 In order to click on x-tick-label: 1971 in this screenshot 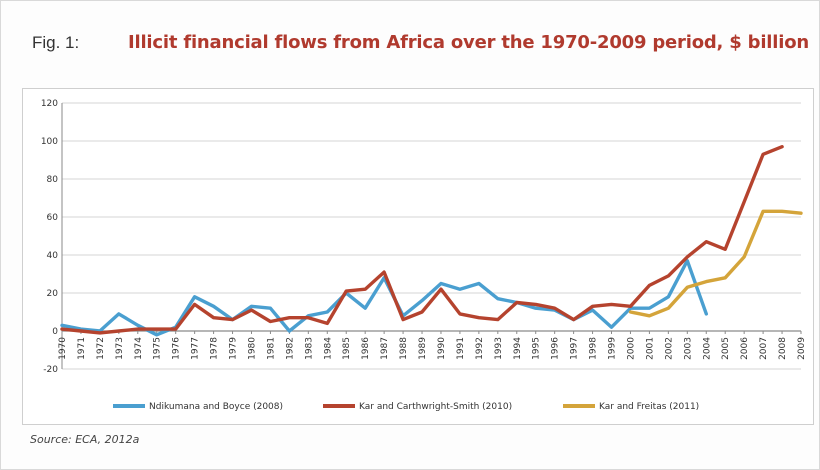, I will do `click(82, 348)`.